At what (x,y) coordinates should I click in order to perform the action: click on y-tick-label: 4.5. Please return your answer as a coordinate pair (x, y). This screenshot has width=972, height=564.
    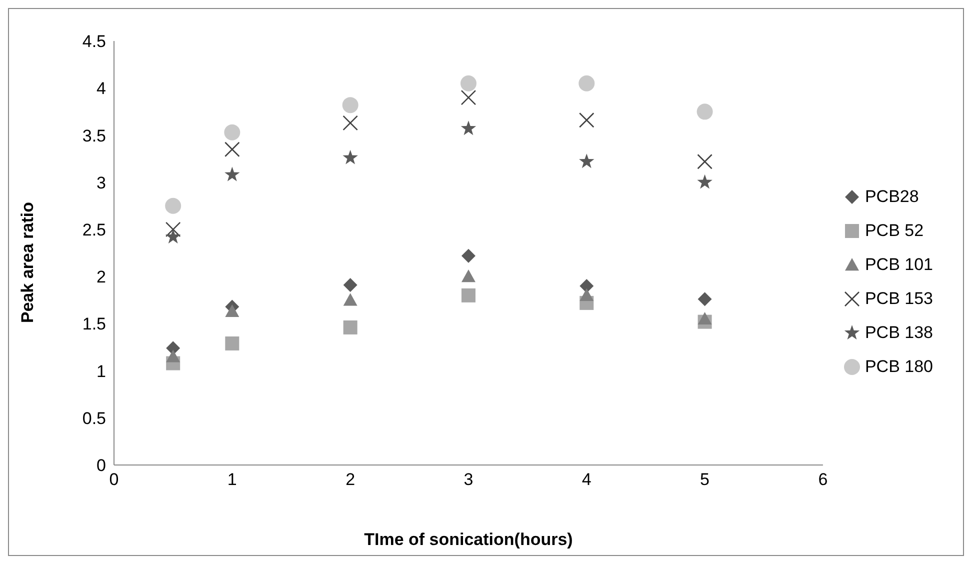
    Looking at the image, I should click on (94, 42).